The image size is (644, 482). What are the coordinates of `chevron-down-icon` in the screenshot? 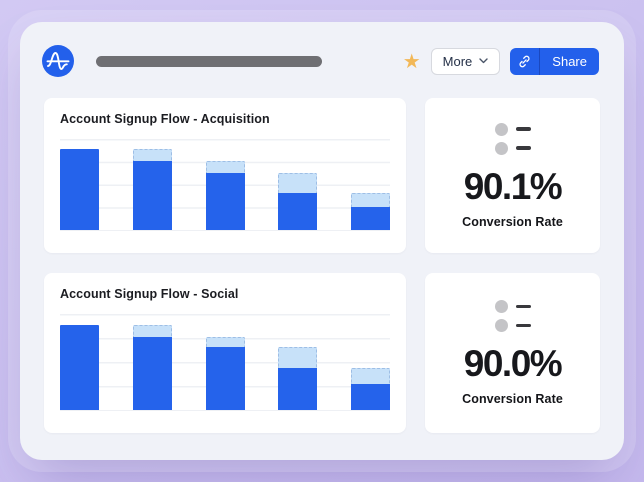 It's located at (483, 61).